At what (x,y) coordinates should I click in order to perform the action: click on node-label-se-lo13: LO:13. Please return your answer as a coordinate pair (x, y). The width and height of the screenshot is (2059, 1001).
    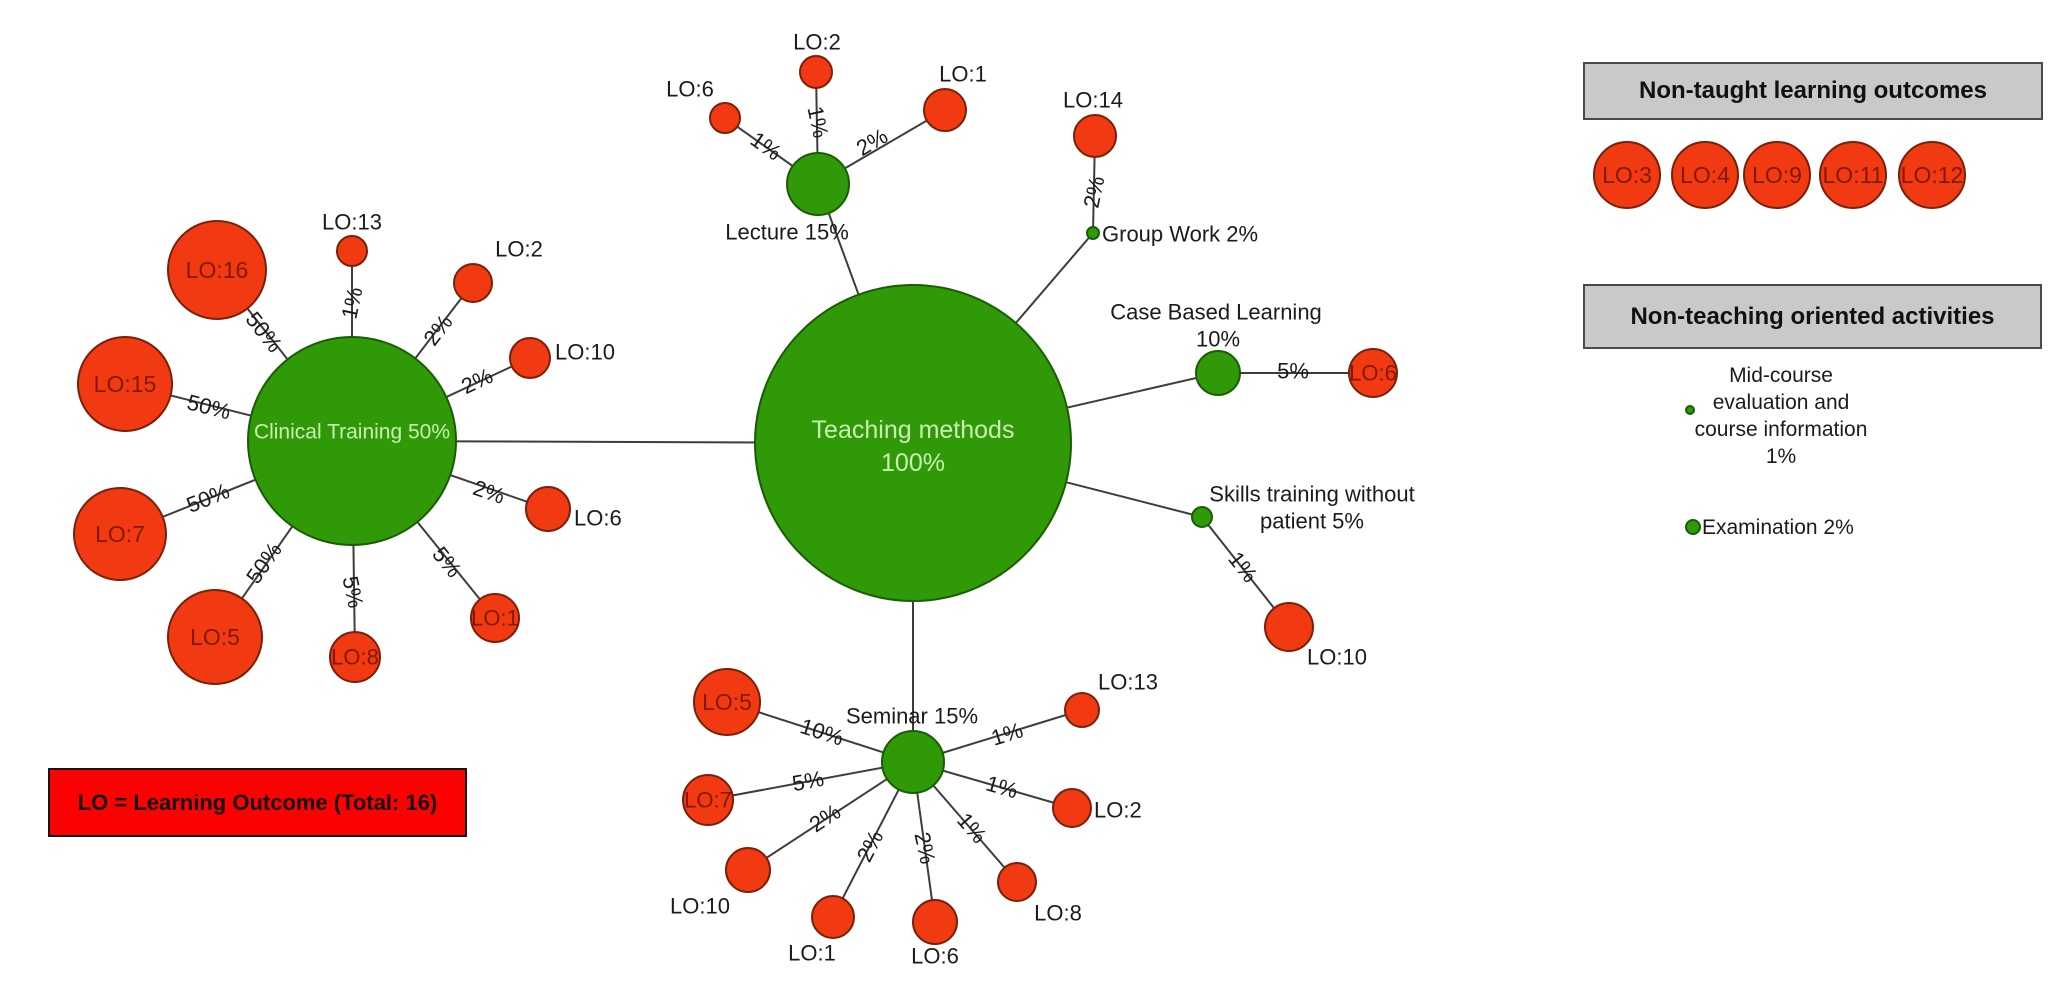
    Looking at the image, I should click on (1128, 682).